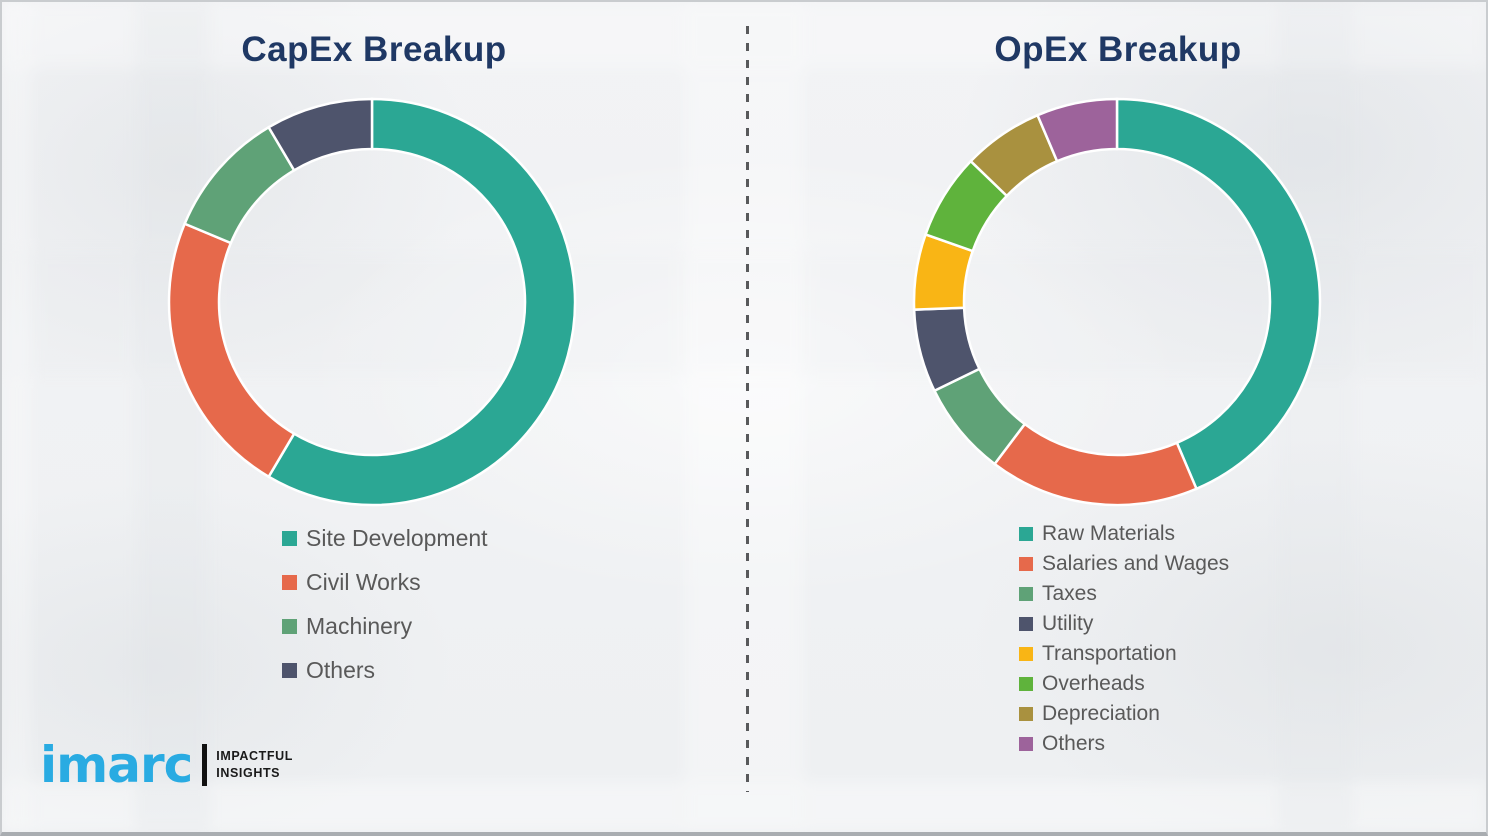 This screenshot has height=836, width=1488. Describe the element at coordinates (1101, 713) in the screenshot. I see `legend-item-label: Depreciation` at that location.